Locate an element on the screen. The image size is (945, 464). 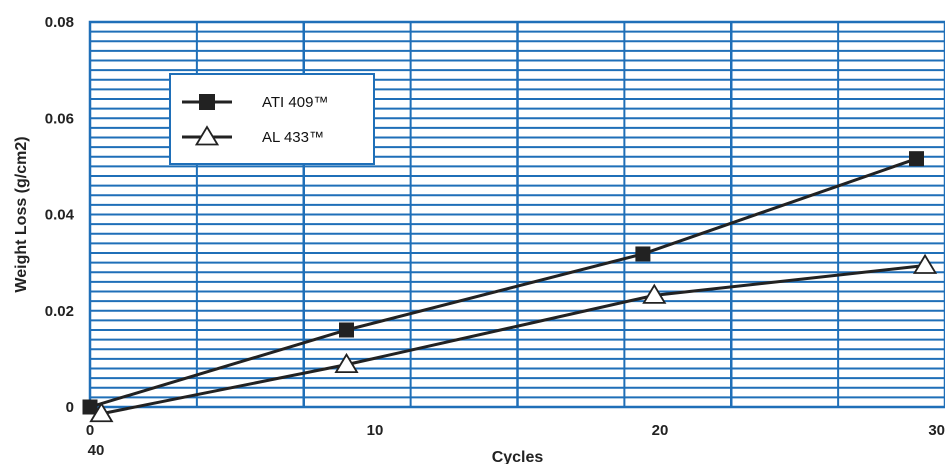
y-tick-label: 0.08 is located at coordinates (59, 22).